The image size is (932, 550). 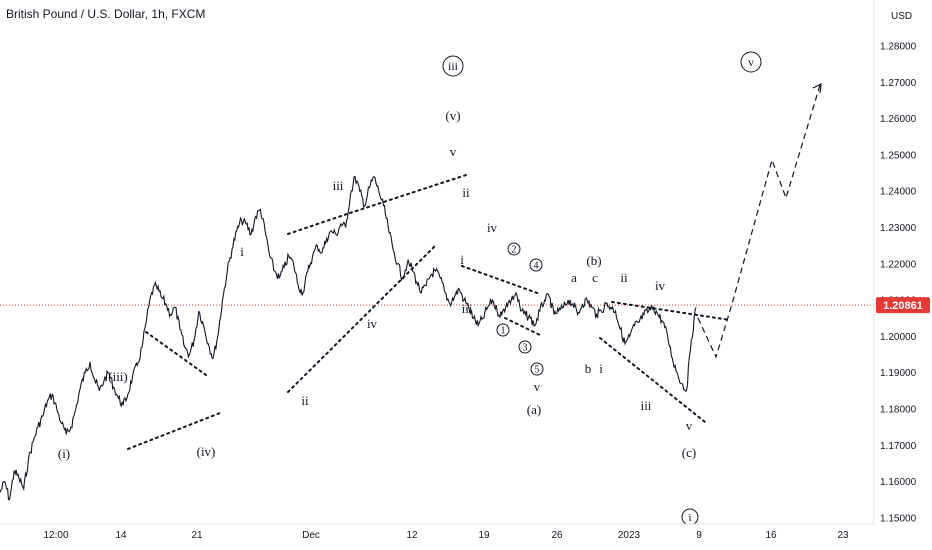 What do you see at coordinates (898, 119) in the screenshot?
I see `y-tick-label: 1.26000` at bounding box center [898, 119].